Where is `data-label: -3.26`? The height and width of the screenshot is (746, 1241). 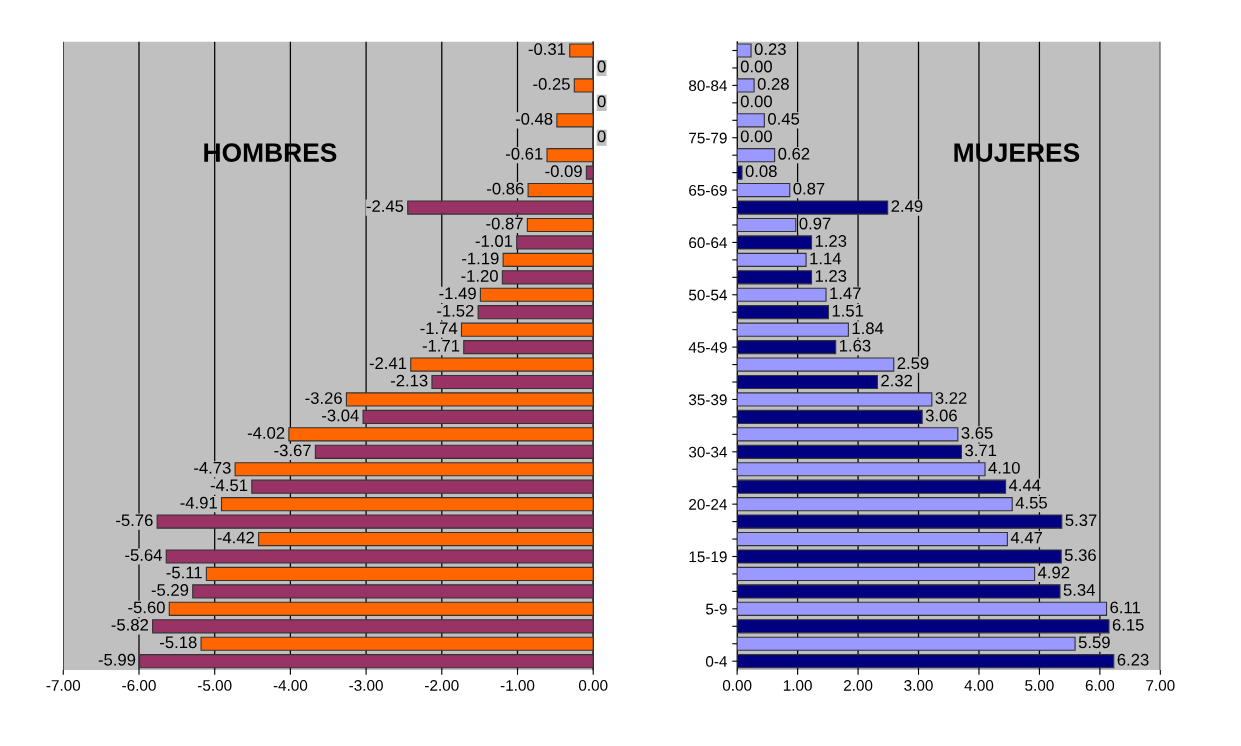 data-label: -3.26 is located at coordinates (323, 398).